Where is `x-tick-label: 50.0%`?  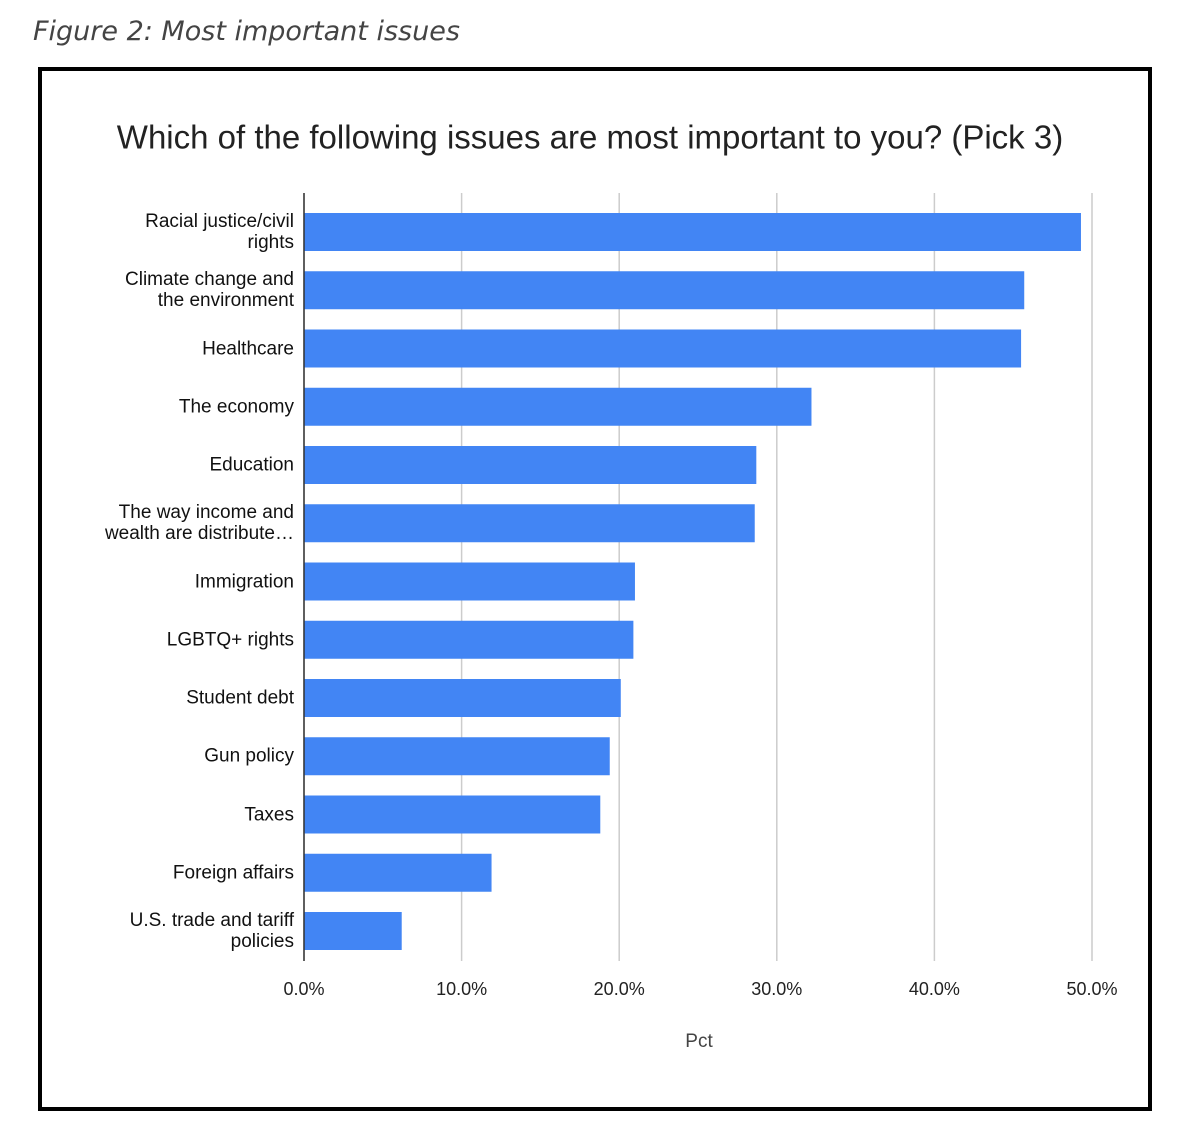 x-tick-label: 50.0% is located at coordinates (1091, 989).